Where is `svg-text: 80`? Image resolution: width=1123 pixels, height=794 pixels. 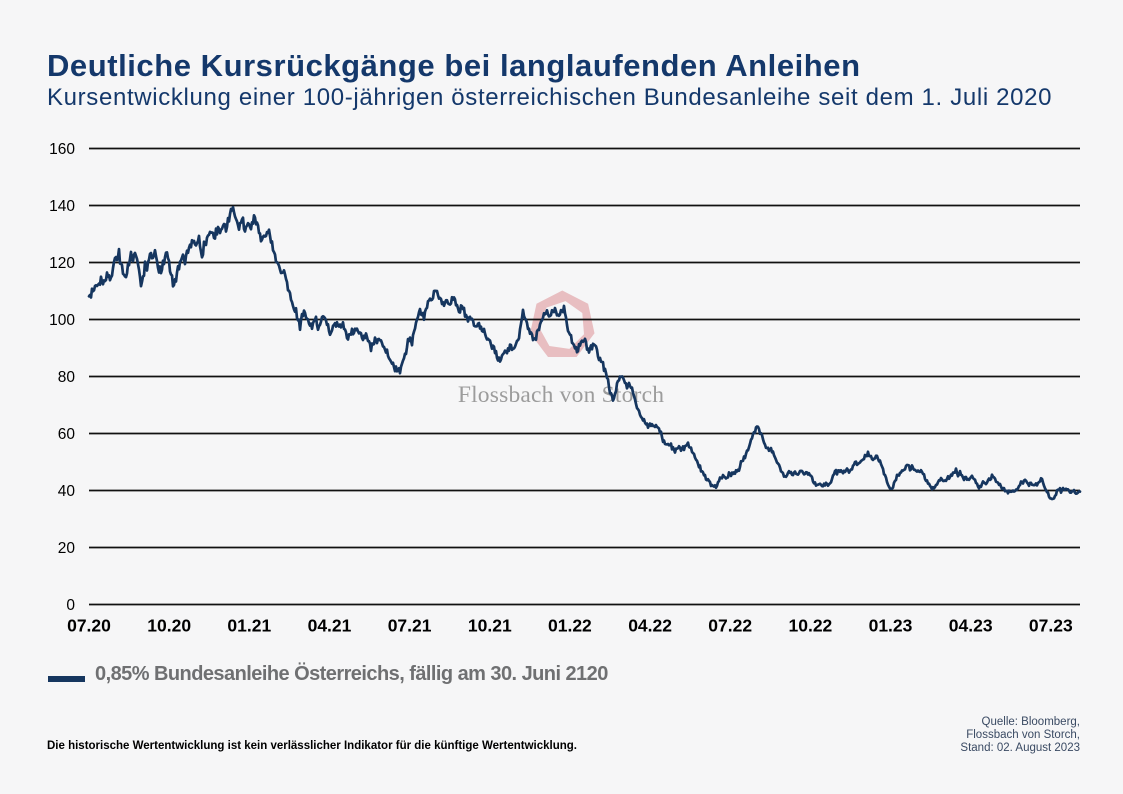
svg-text: 80 is located at coordinates (67, 377).